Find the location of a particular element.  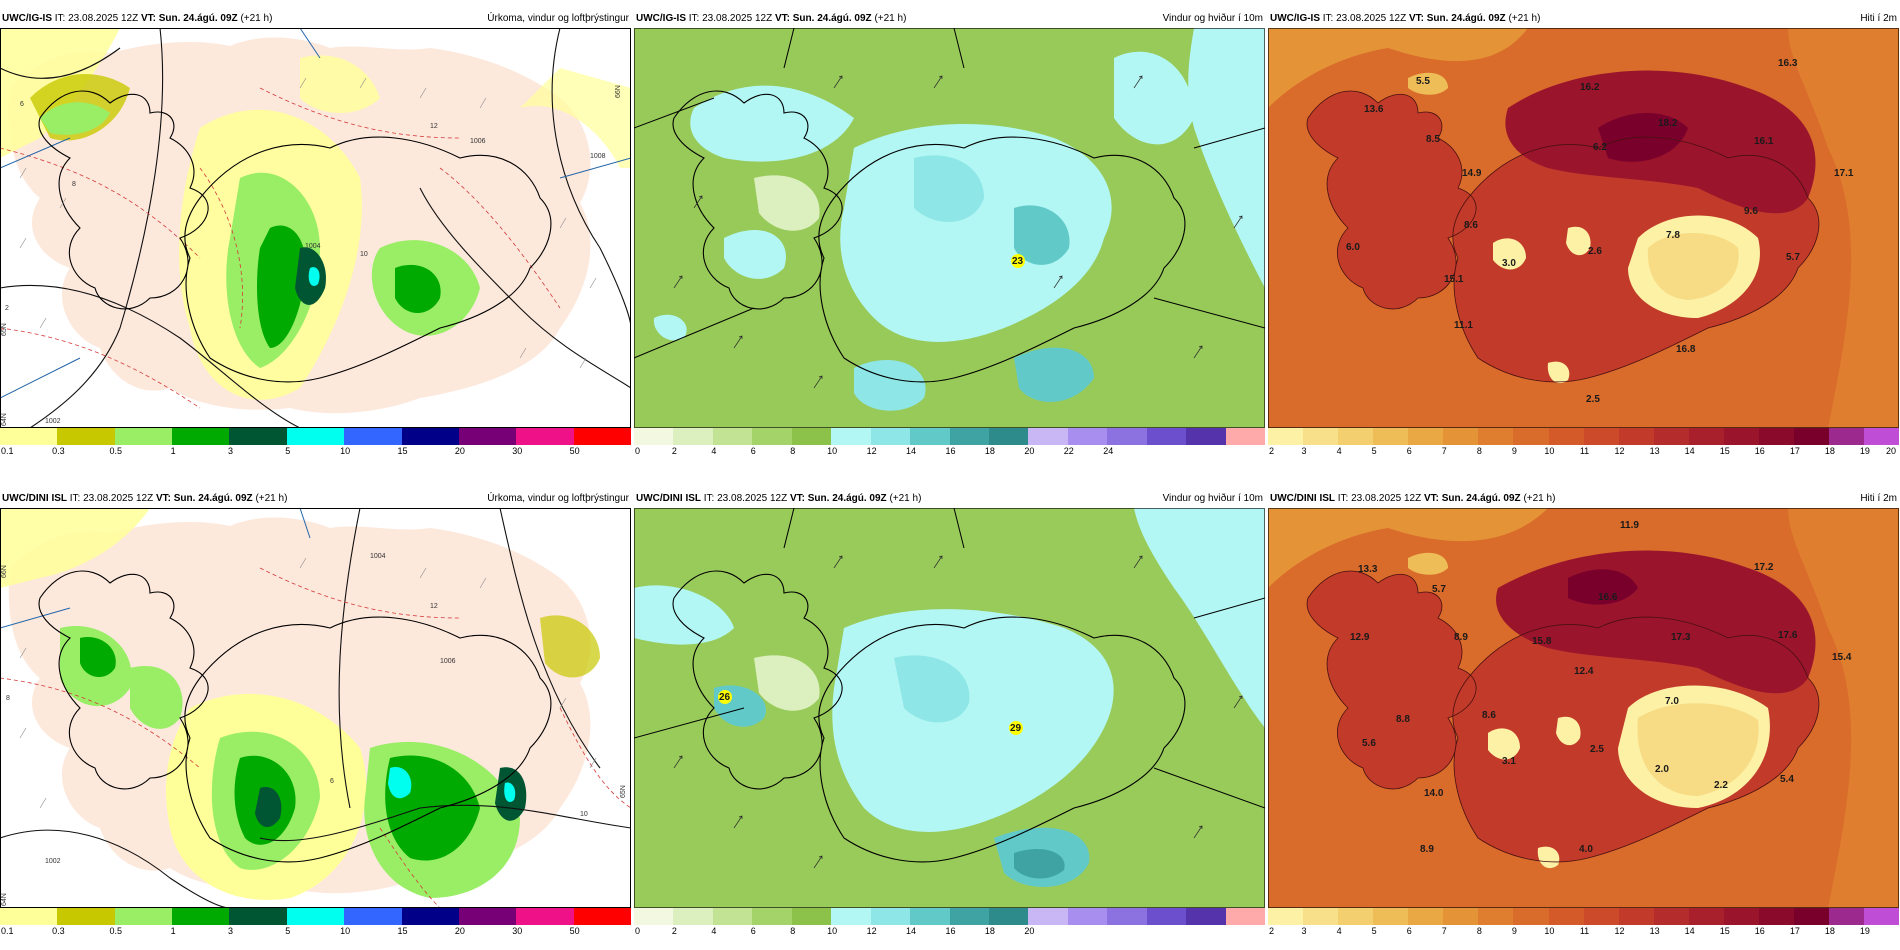

model-name: UWC/IG-IS is located at coordinates (27, 18).